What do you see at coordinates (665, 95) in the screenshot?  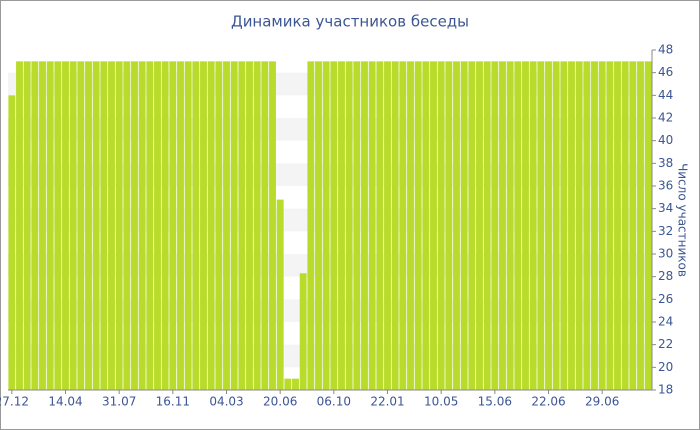 I see `y-tick-label: 44` at bounding box center [665, 95].